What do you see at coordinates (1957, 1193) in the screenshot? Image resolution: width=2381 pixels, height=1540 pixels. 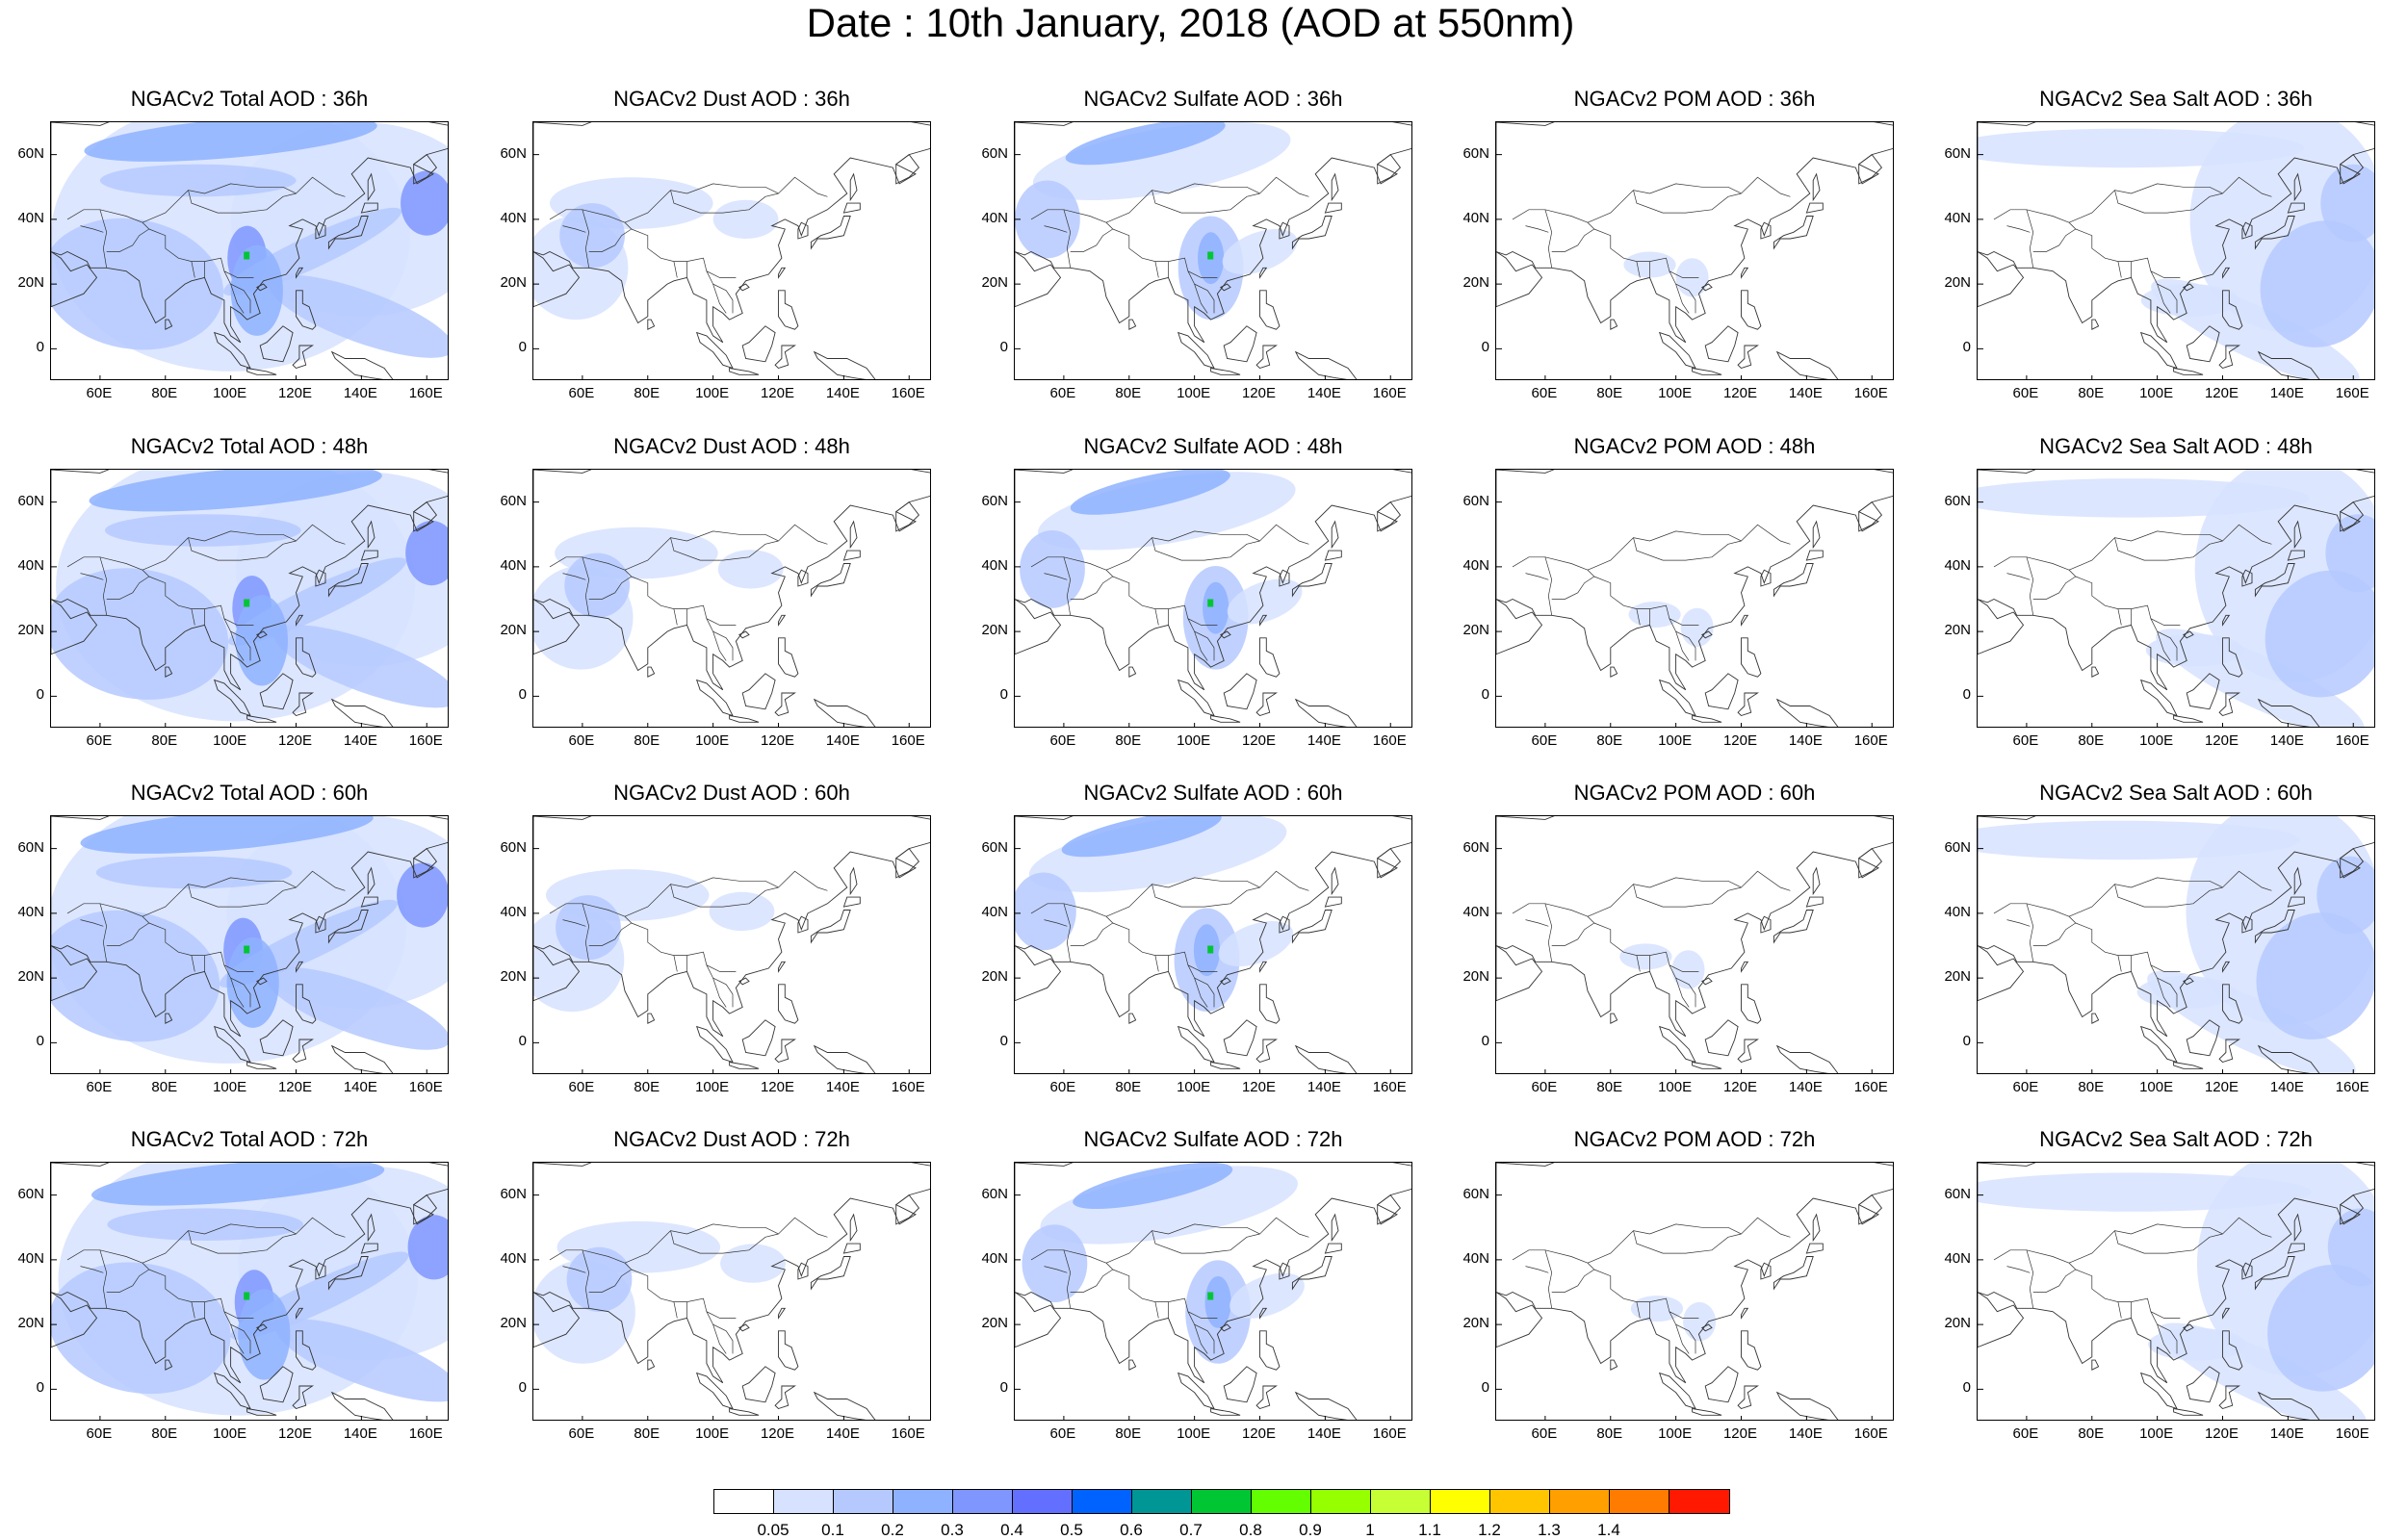 I see `lat-label: 60N` at bounding box center [1957, 1193].